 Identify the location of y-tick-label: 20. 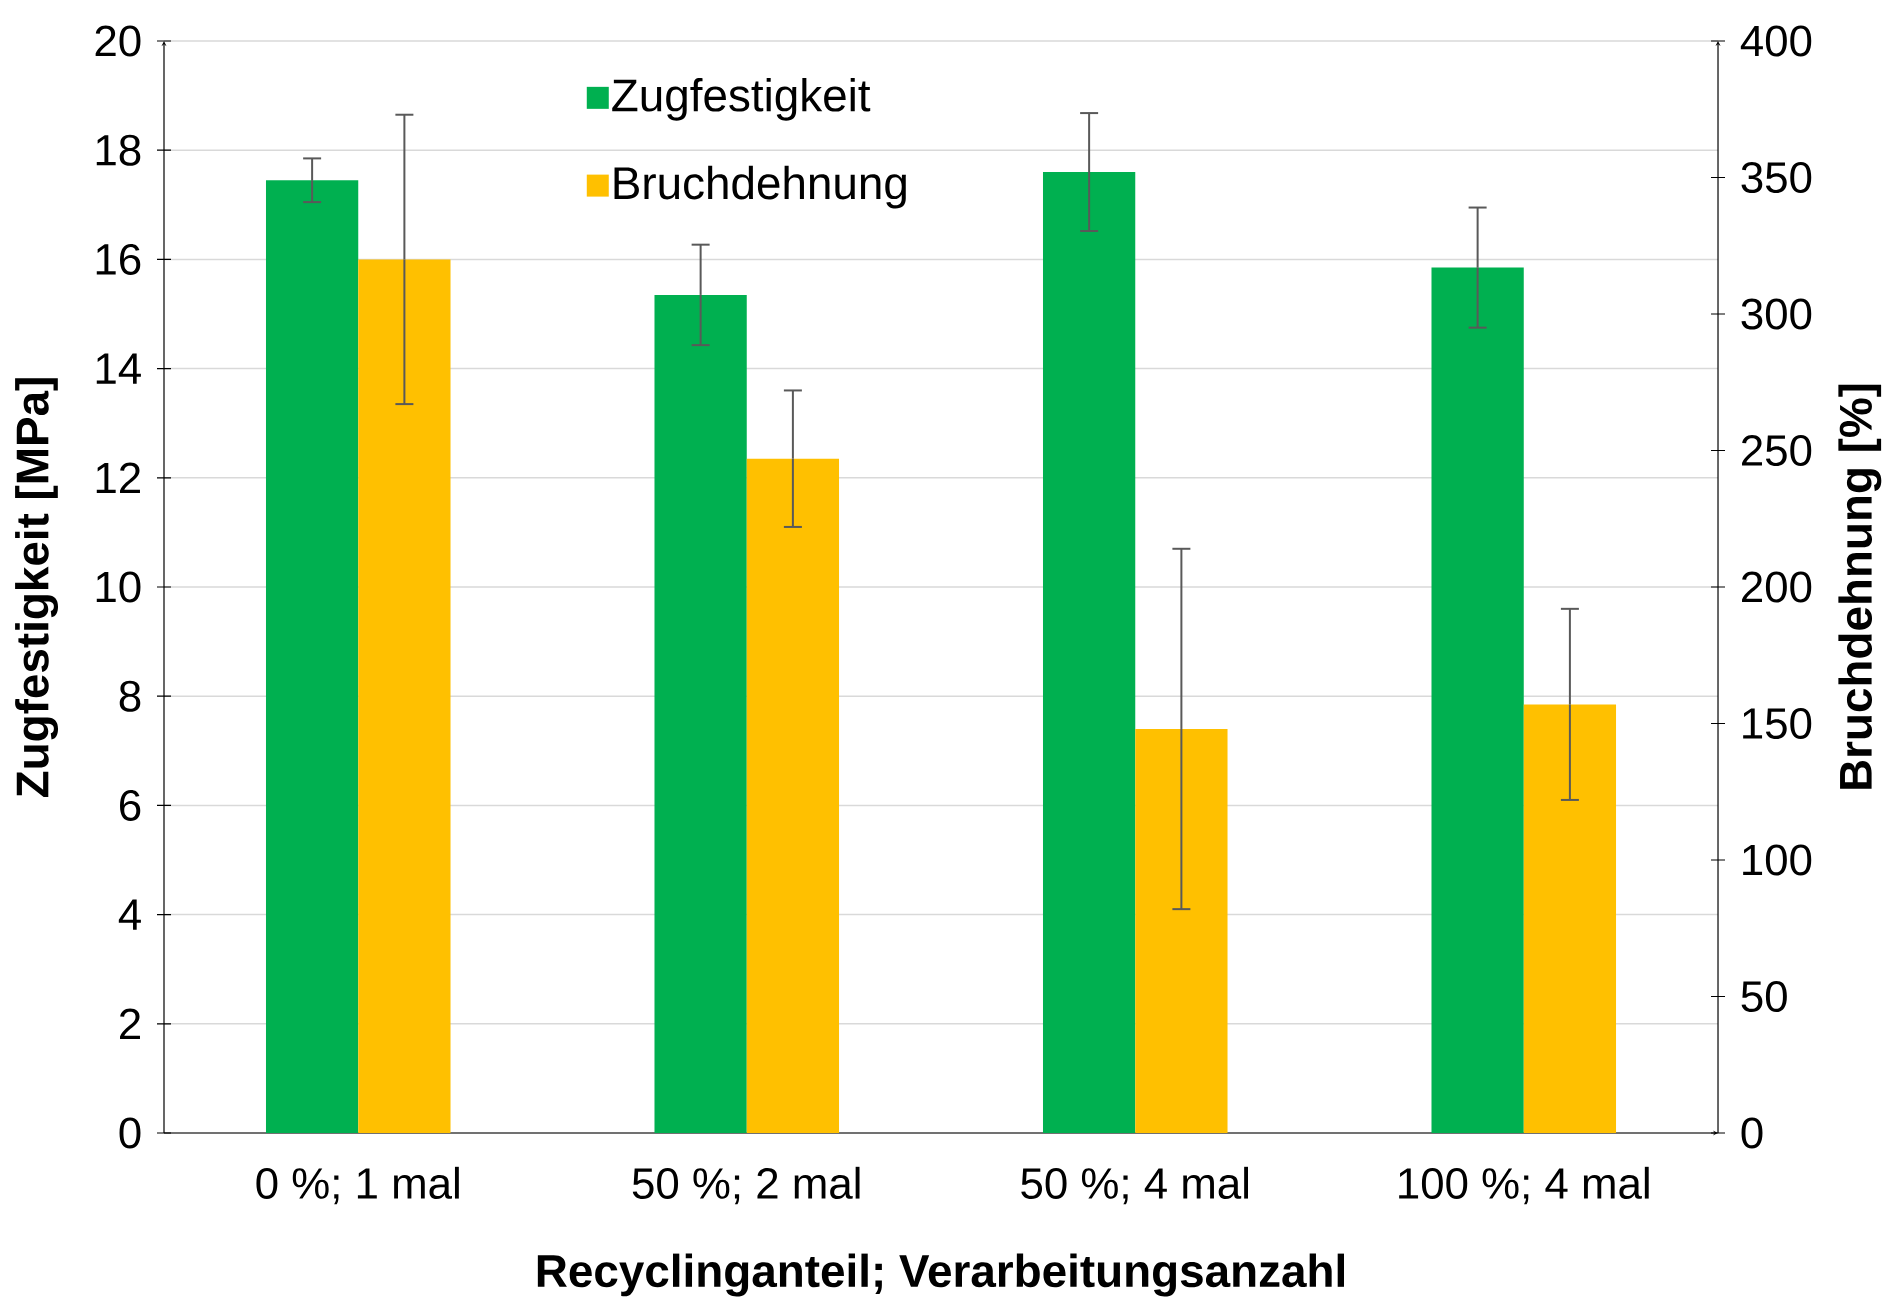
(118, 41).